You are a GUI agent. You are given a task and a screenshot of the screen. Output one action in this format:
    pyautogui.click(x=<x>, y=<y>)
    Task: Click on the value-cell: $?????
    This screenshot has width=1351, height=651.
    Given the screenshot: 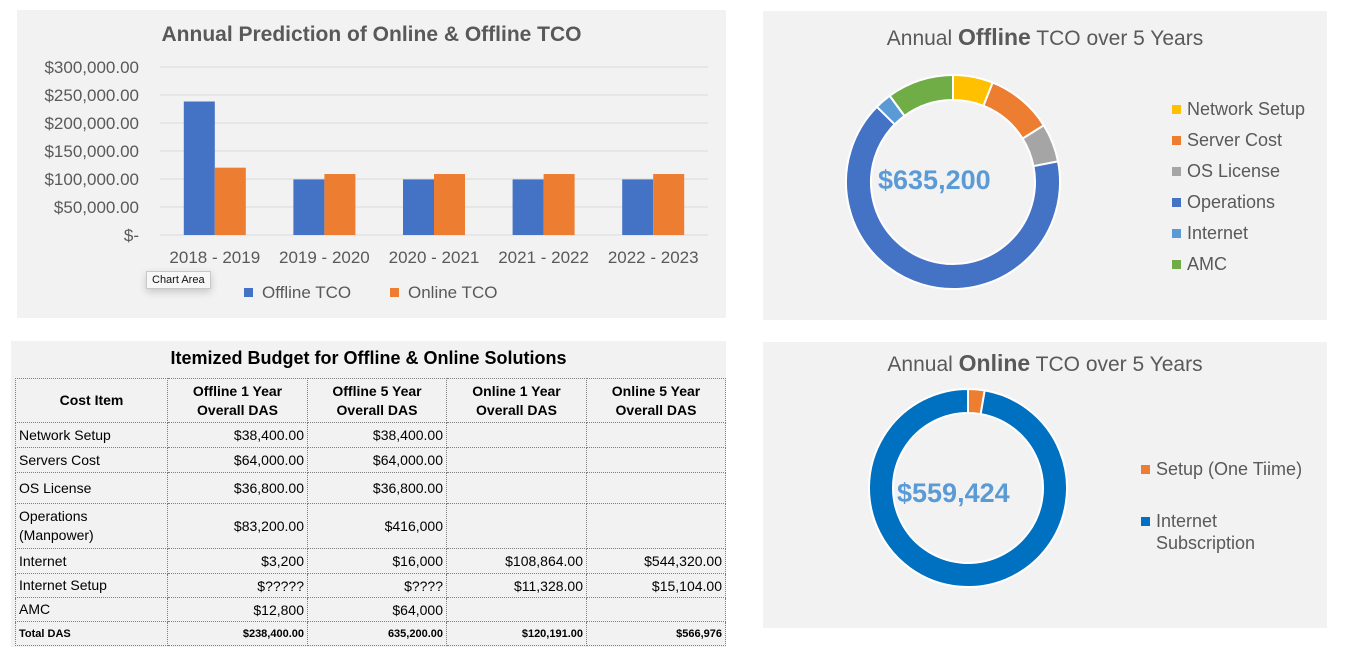 What is the action you would take?
    pyautogui.click(x=237, y=585)
    